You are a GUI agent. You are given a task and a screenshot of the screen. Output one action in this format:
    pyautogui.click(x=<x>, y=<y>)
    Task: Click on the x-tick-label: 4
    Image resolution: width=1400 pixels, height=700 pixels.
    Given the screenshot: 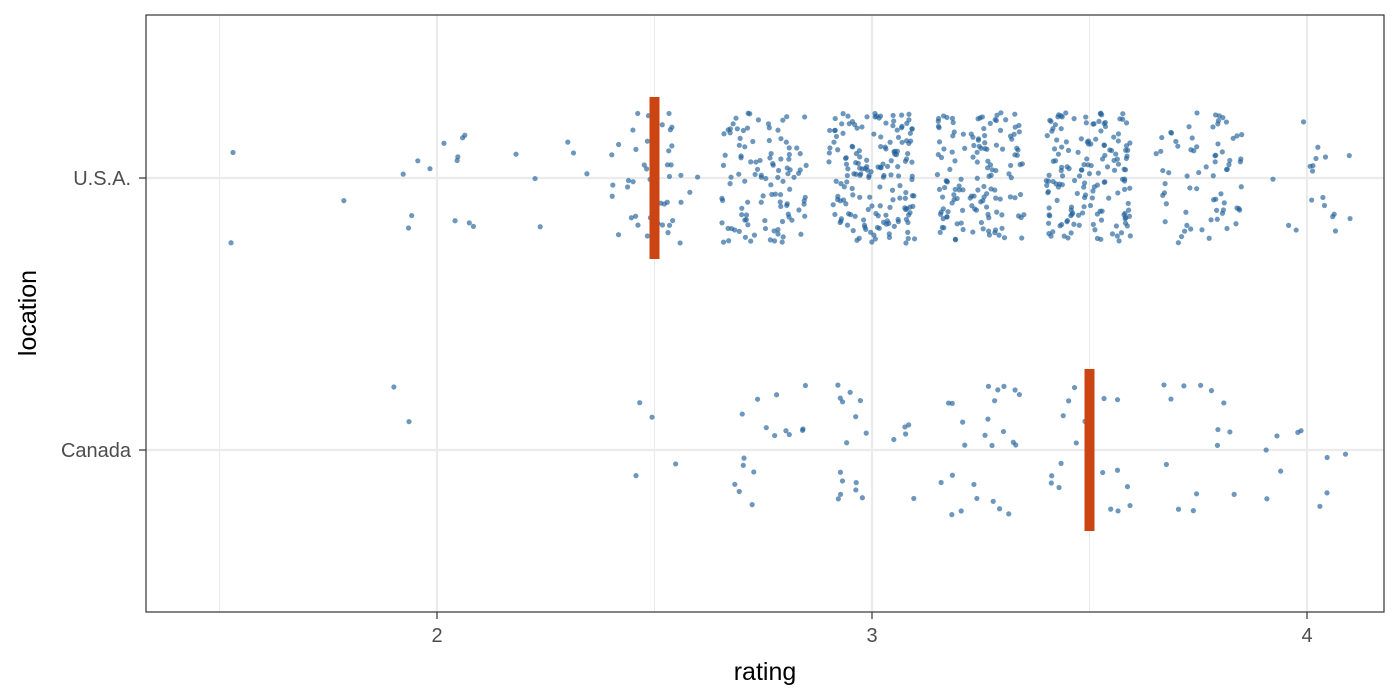 What is the action you would take?
    pyautogui.click(x=1306, y=636)
    